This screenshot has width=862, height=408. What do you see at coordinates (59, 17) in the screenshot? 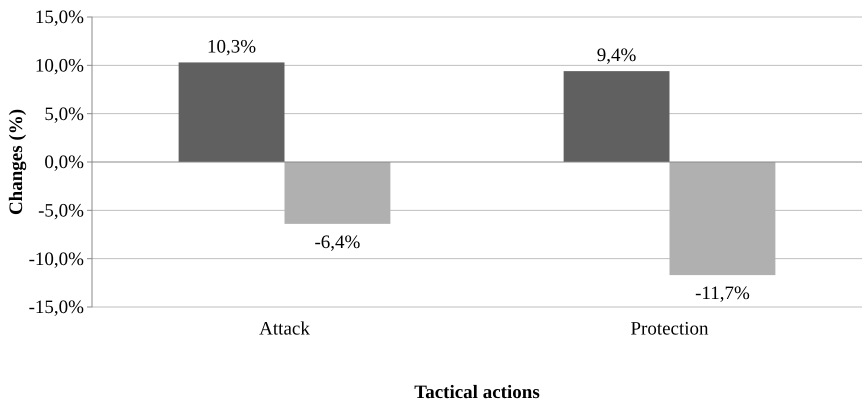
I see `y-tick-label: 15,0%` at bounding box center [59, 17].